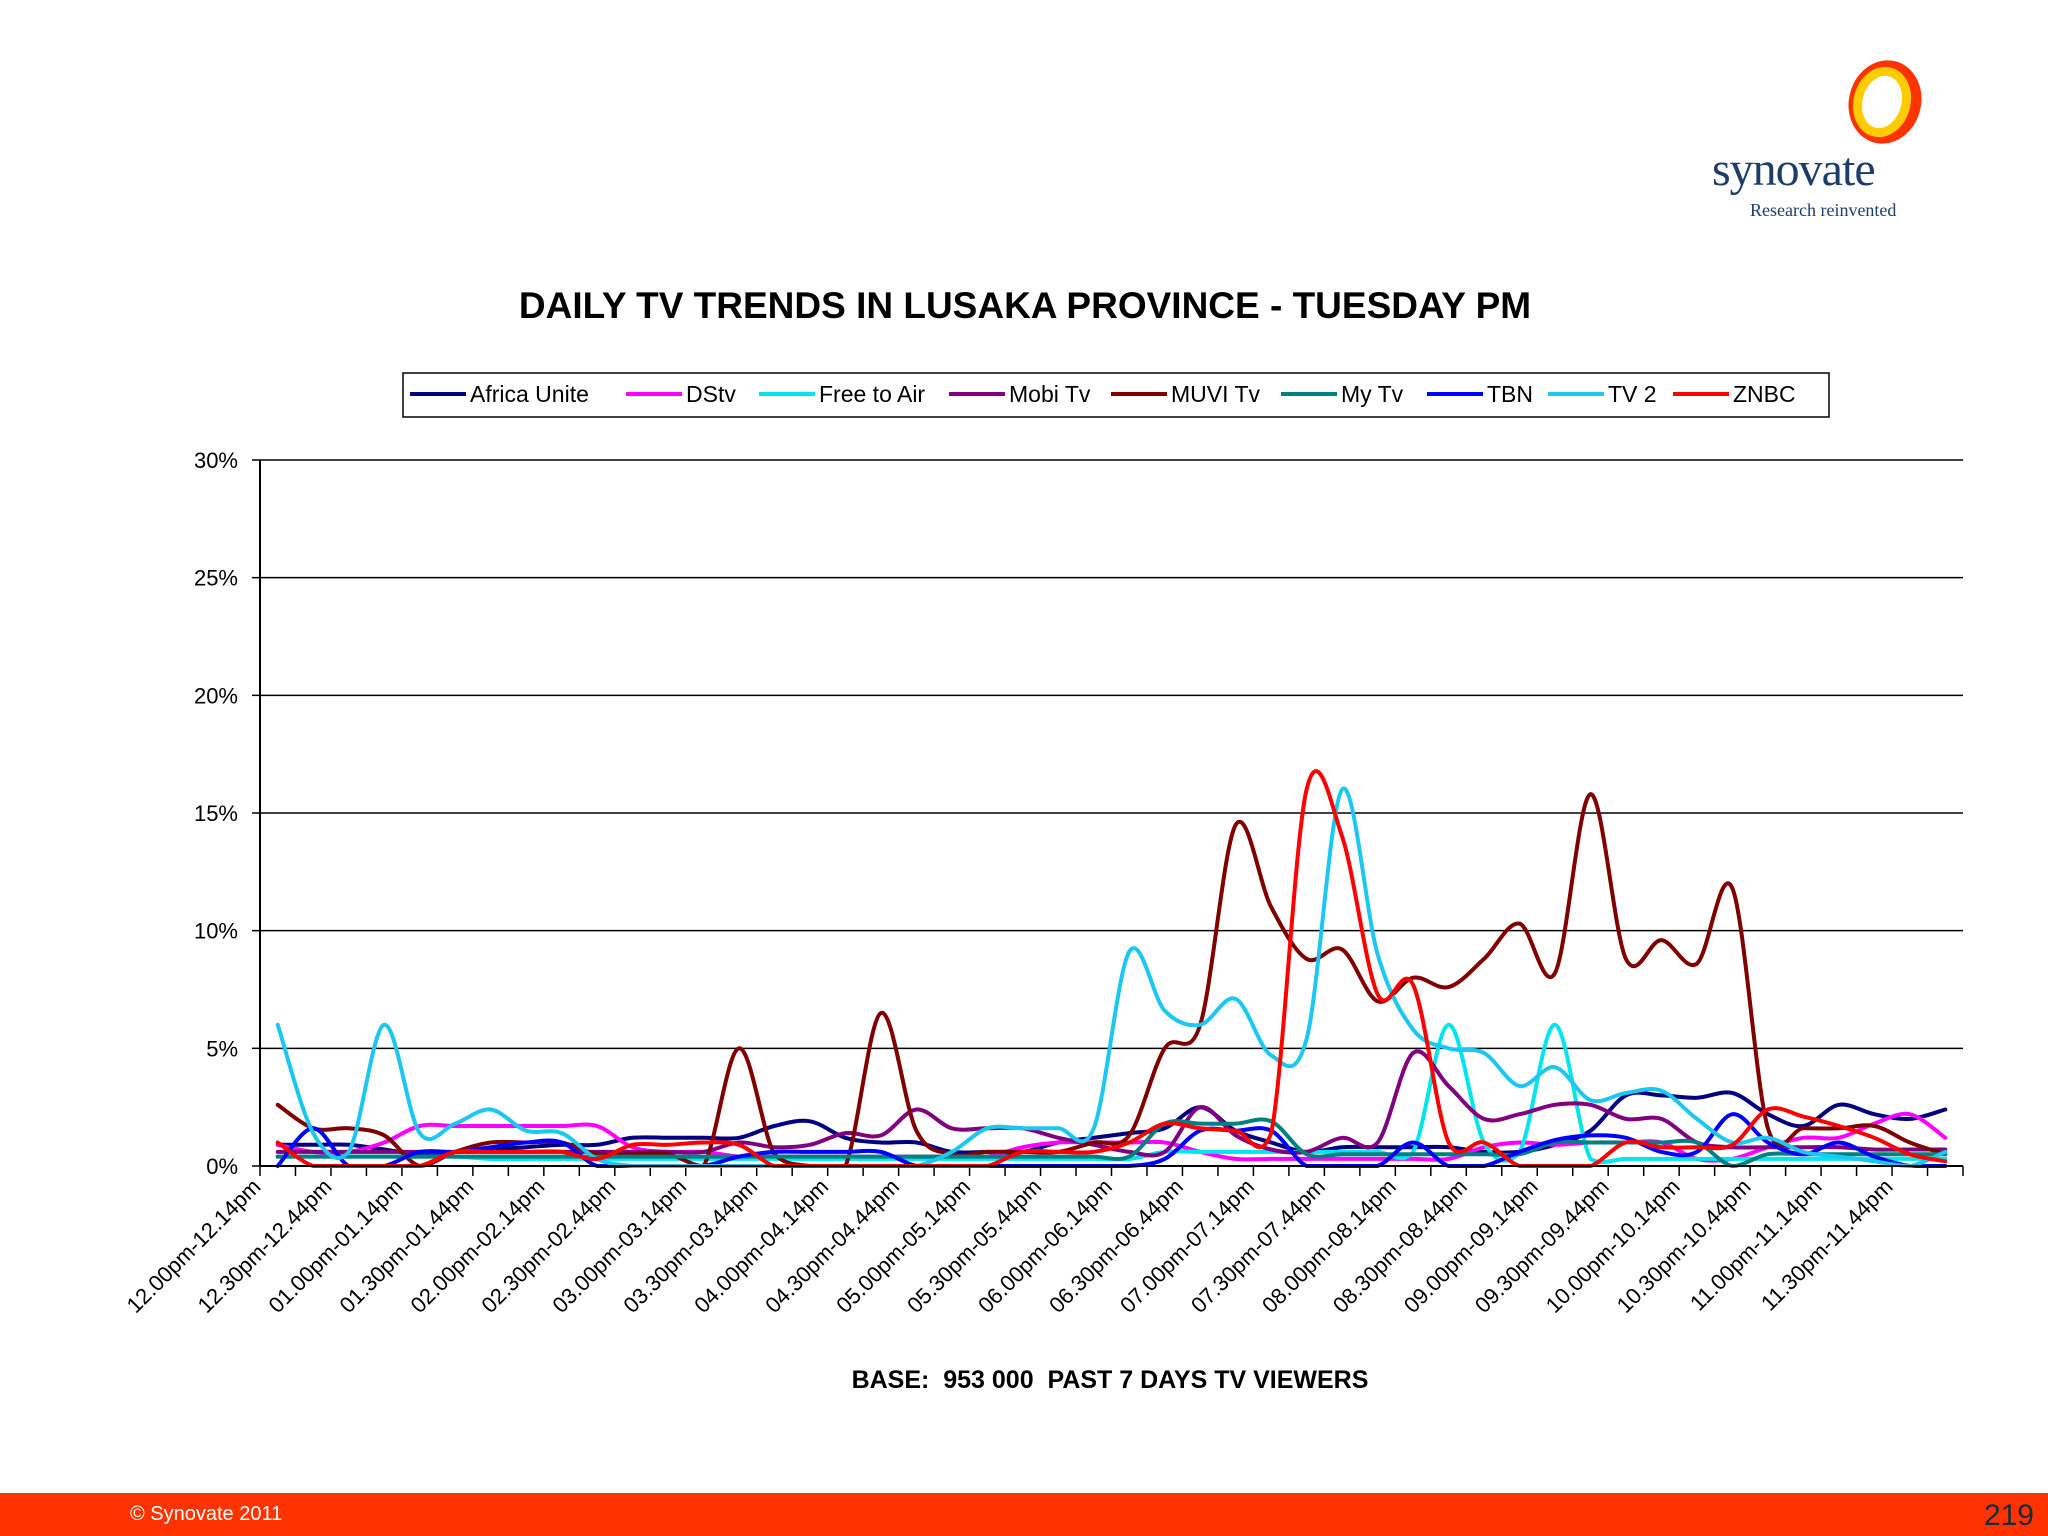 The height and width of the screenshot is (1536, 2048). I want to click on x-tick-label: 06.00pm-06.14pm, so click(1045, 1246).